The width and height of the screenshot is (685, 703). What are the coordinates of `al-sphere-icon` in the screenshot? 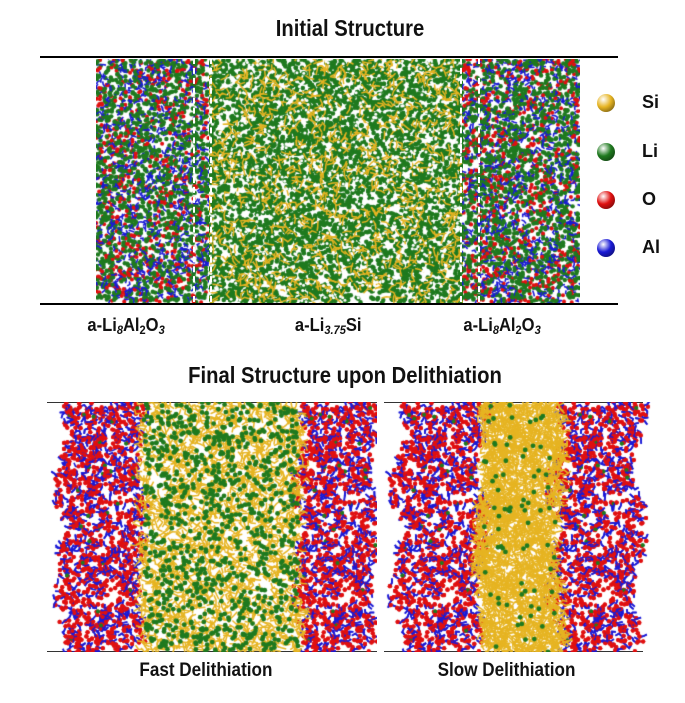 It's located at (606, 248).